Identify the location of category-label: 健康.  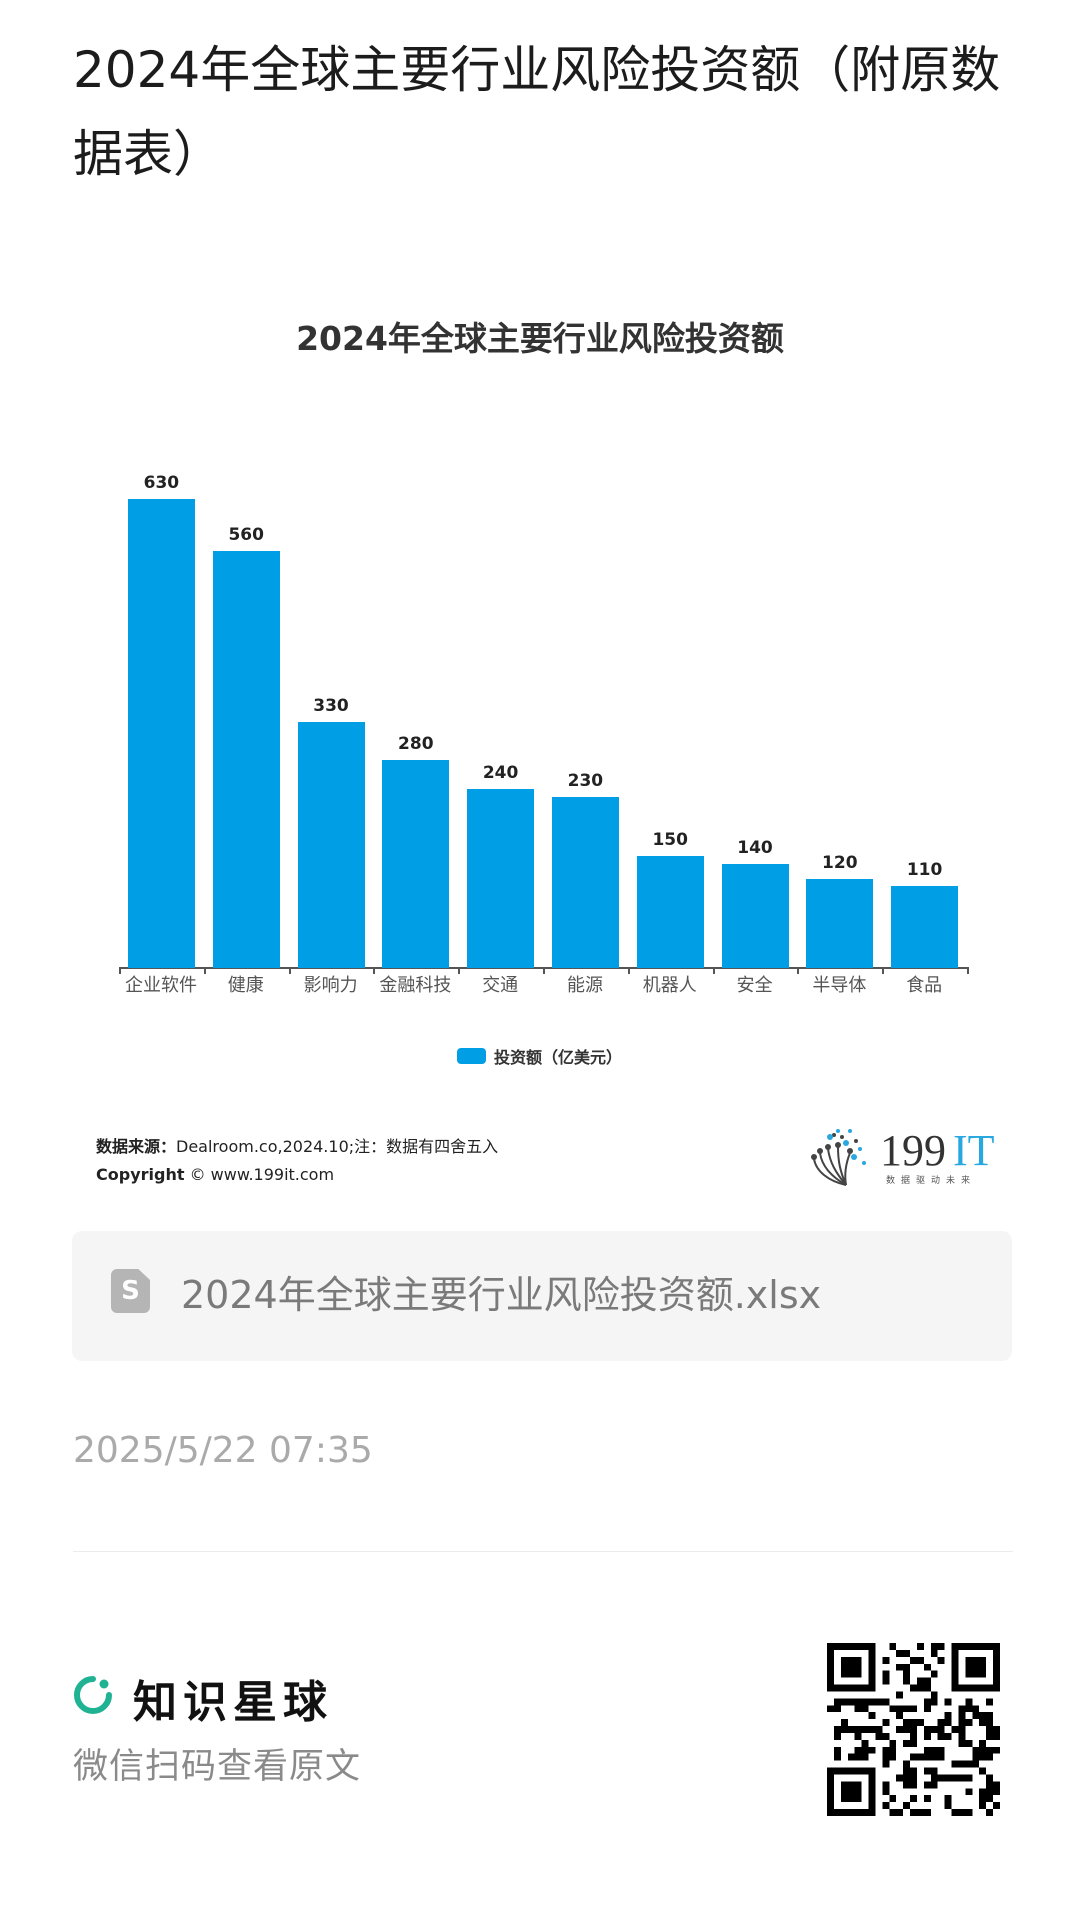
(245, 985).